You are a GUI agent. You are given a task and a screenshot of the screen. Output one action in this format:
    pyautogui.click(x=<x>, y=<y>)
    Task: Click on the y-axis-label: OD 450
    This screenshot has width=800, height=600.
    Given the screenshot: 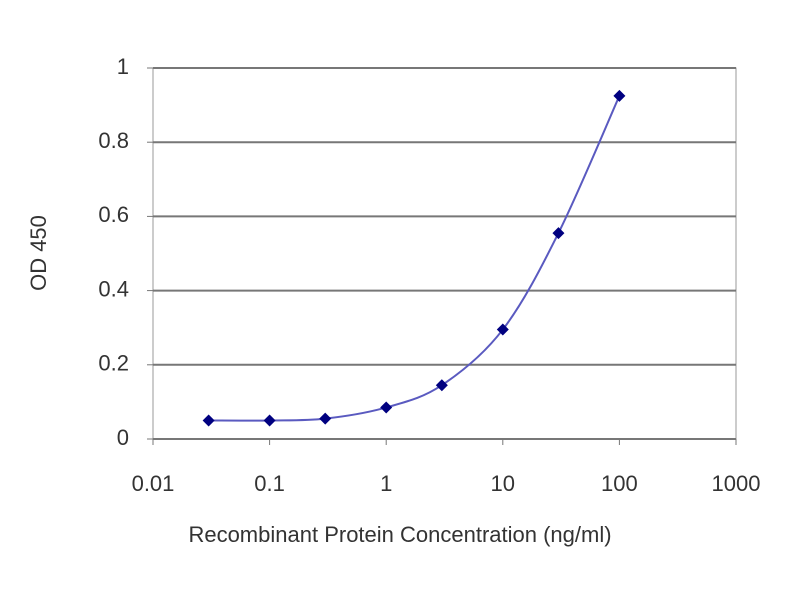 What is the action you would take?
    pyautogui.click(x=38, y=253)
    